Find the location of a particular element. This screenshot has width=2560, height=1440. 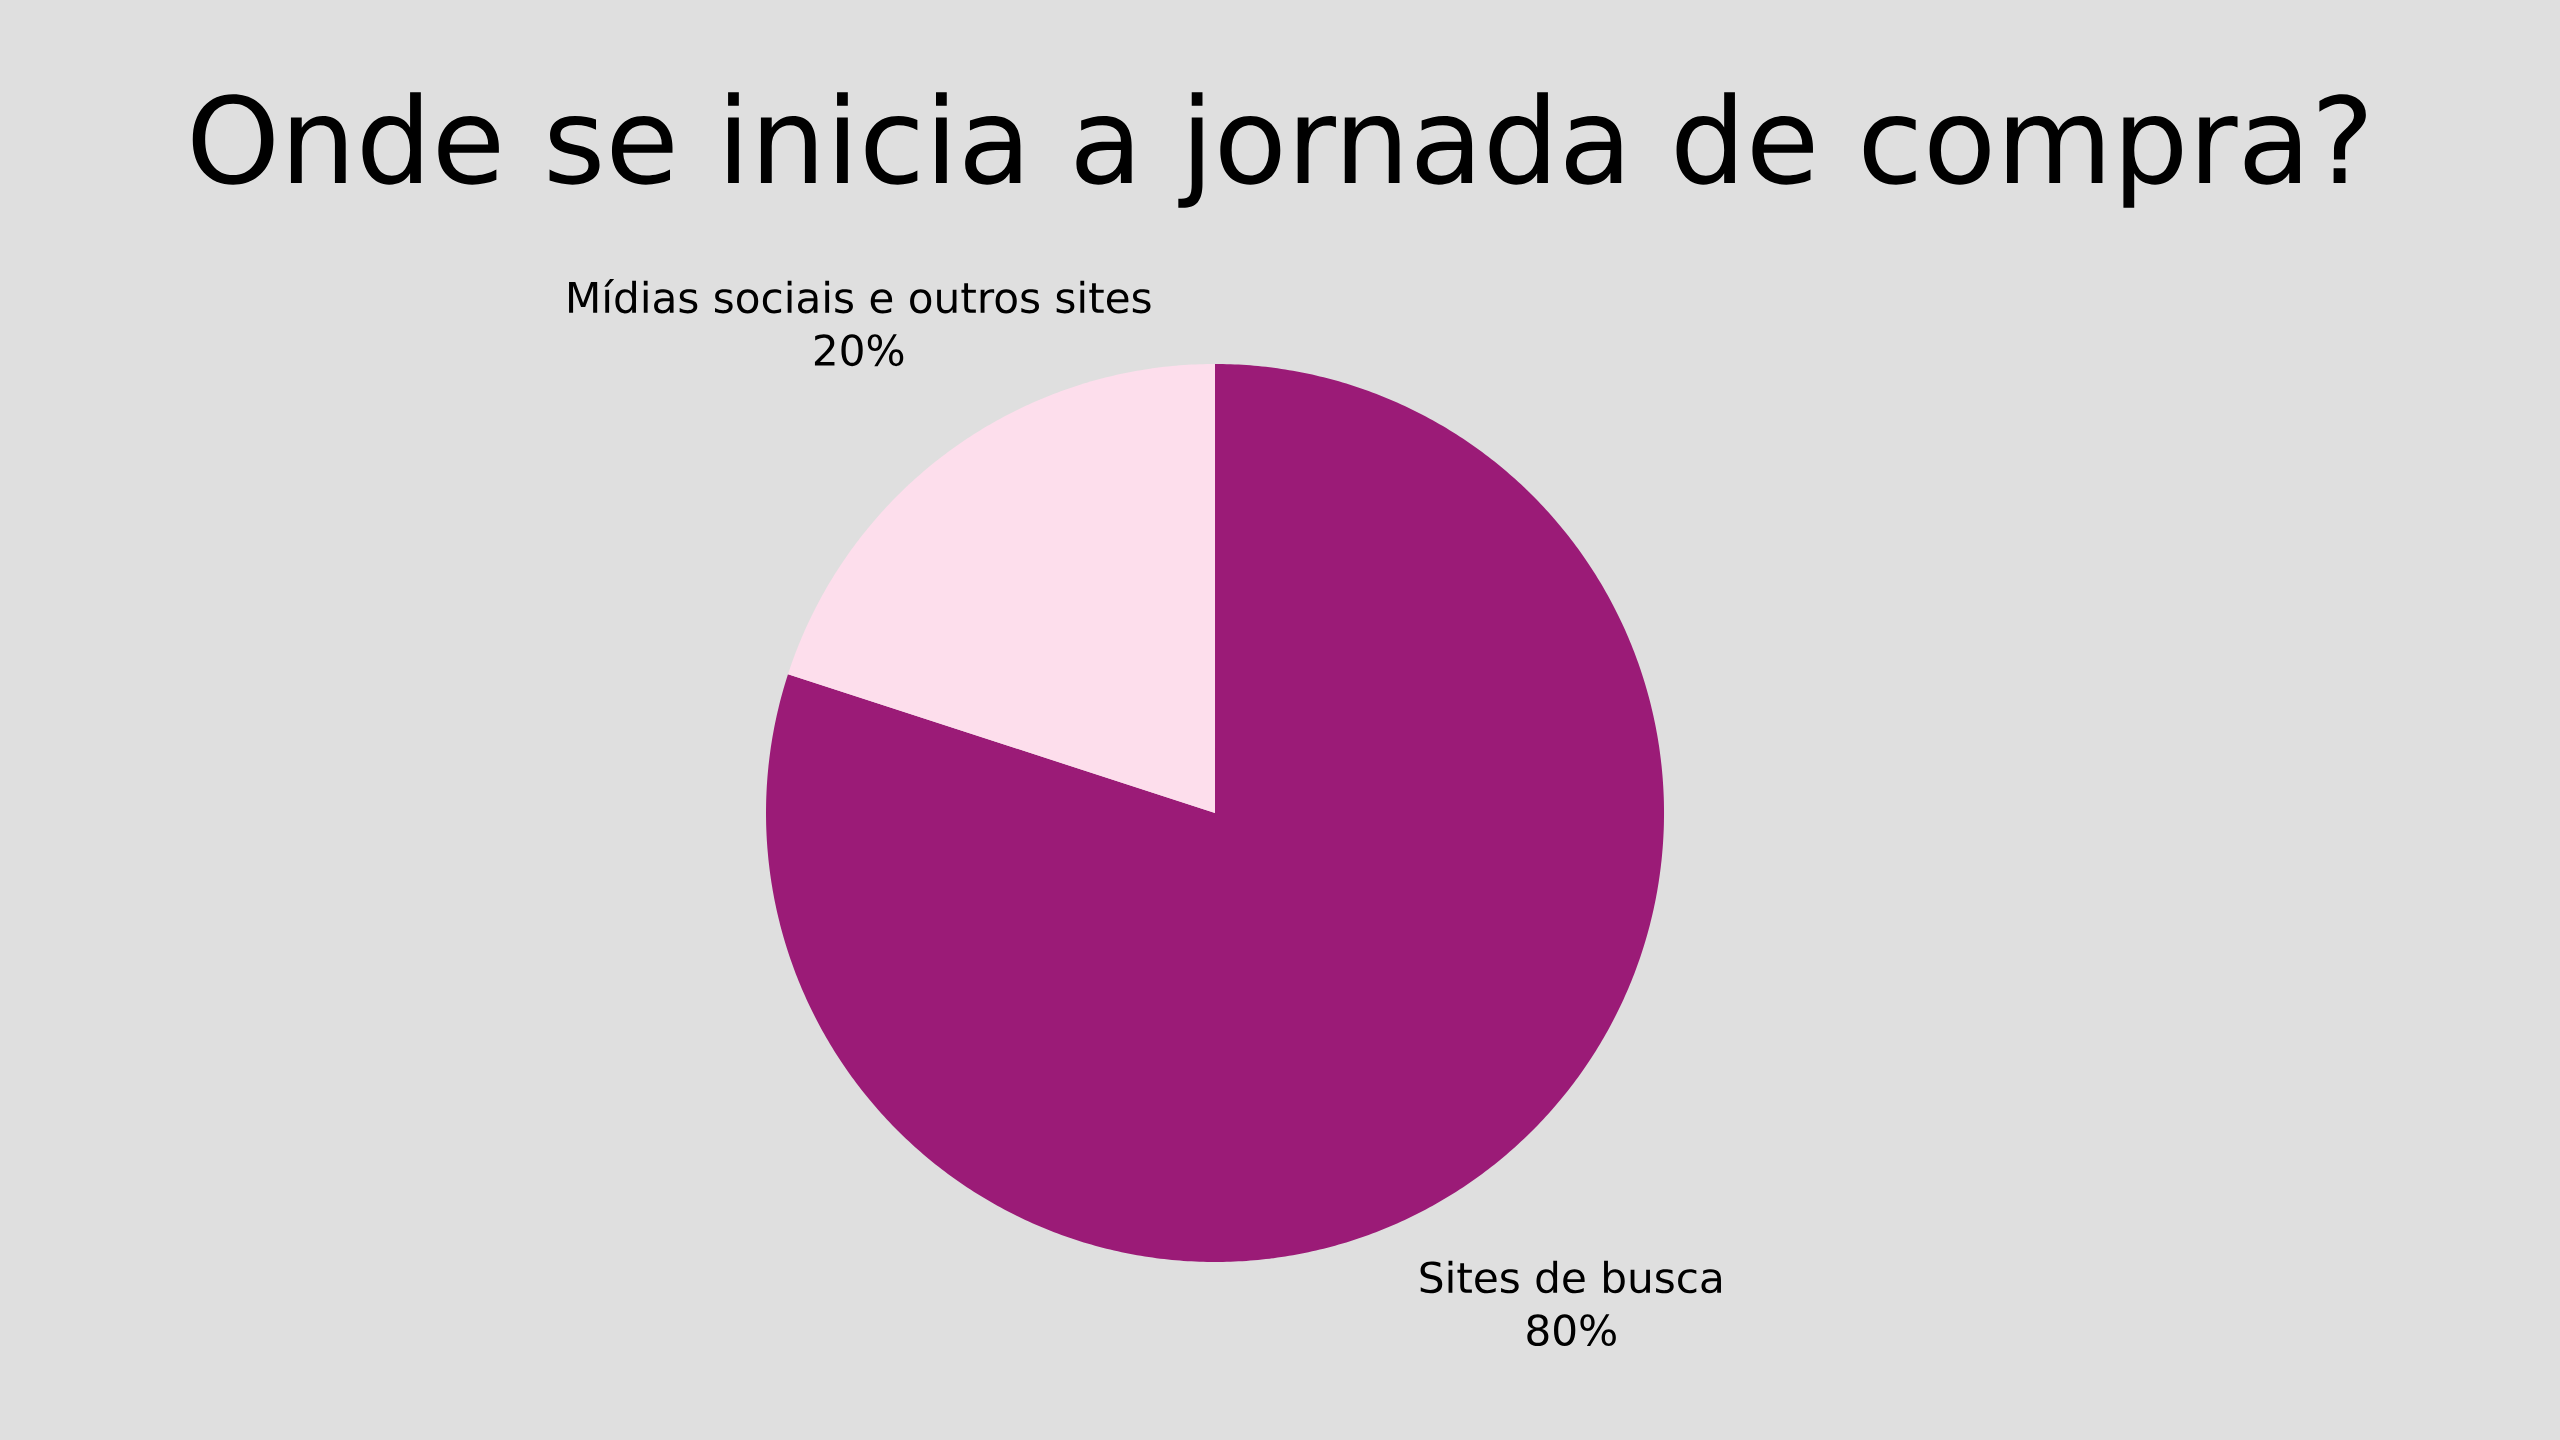

slice-label: Sites de busca is located at coordinates (1570, 1277).